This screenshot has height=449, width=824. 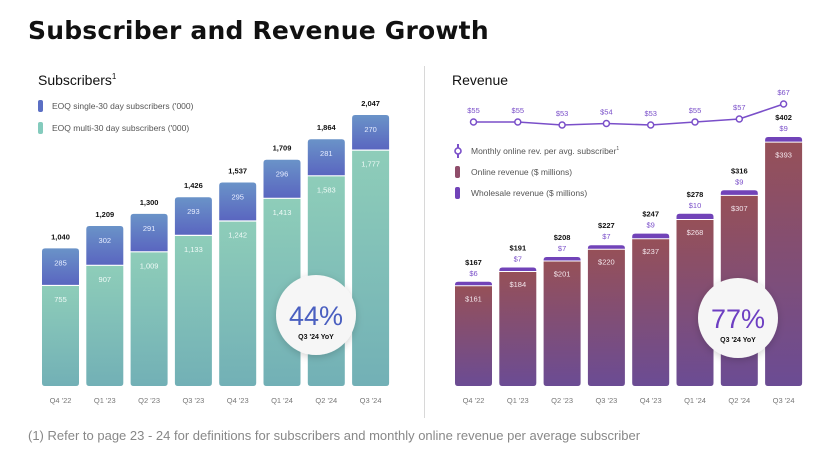 What do you see at coordinates (60, 236) in the screenshot?
I see `bar-total-label: 1,040` at bounding box center [60, 236].